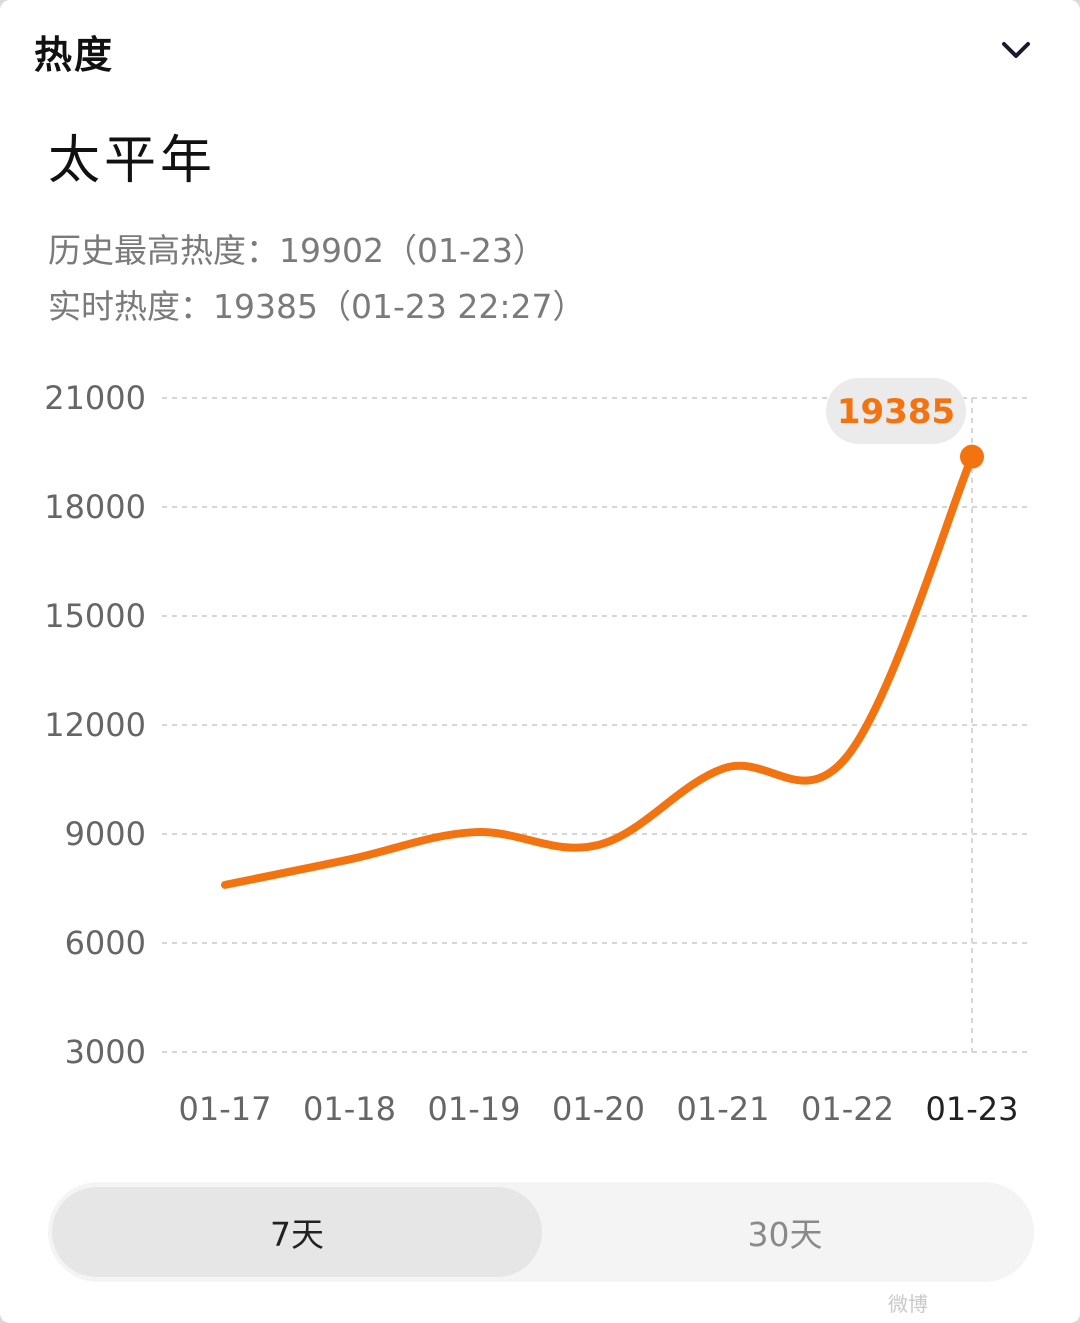 The image size is (1080, 1323). Describe the element at coordinates (785, 1234) in the screenshot. I see `tab-30-days: 30天` at that location.